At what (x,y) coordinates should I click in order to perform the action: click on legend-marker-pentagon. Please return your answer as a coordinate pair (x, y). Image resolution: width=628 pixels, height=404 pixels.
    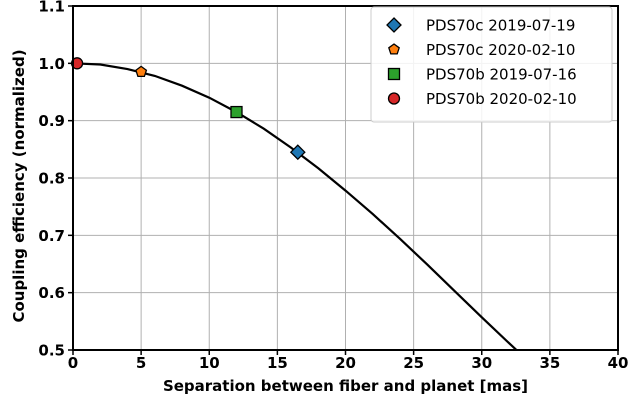
    Looking at the image, I should click on (394, 49).